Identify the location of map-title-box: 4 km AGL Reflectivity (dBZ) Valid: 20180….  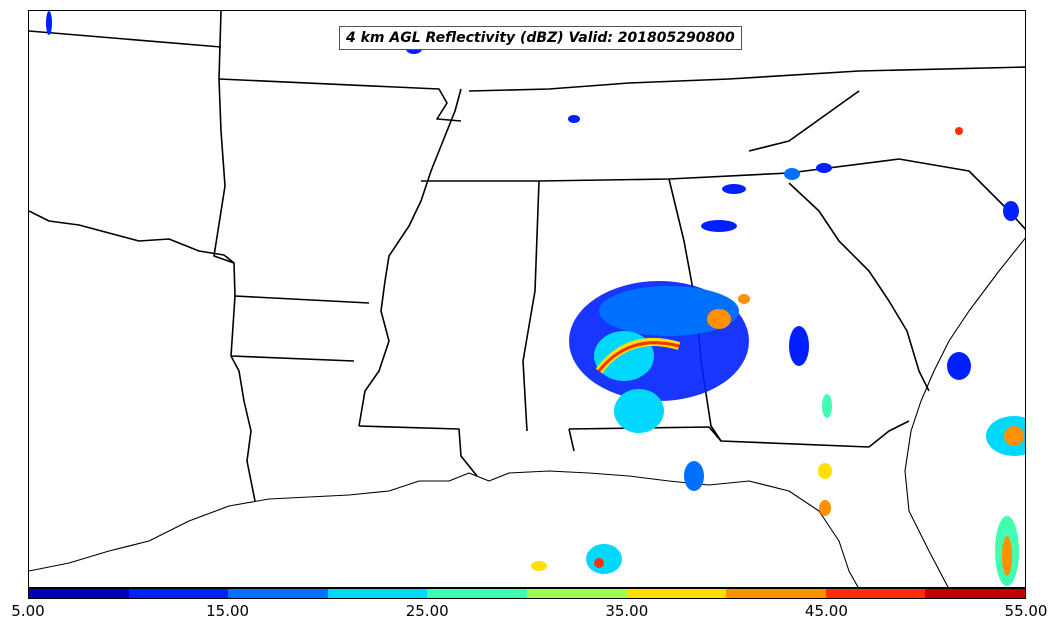
(540, 38).